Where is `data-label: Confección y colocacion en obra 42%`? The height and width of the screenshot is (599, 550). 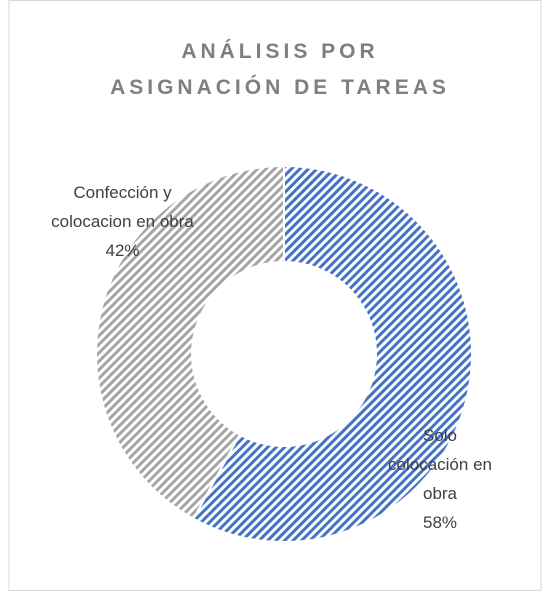 data-label: Confección y colocacion en obra 42% is located at coordinates (122, 221).